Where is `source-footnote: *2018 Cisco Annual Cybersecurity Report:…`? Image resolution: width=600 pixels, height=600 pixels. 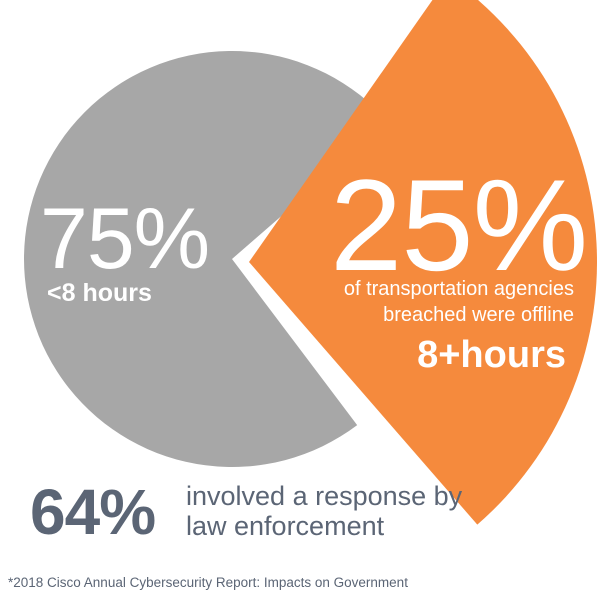 source-footnote: *2018 Cisco Annual Cybersecurity Report:… is located at coordinates (208, 582).